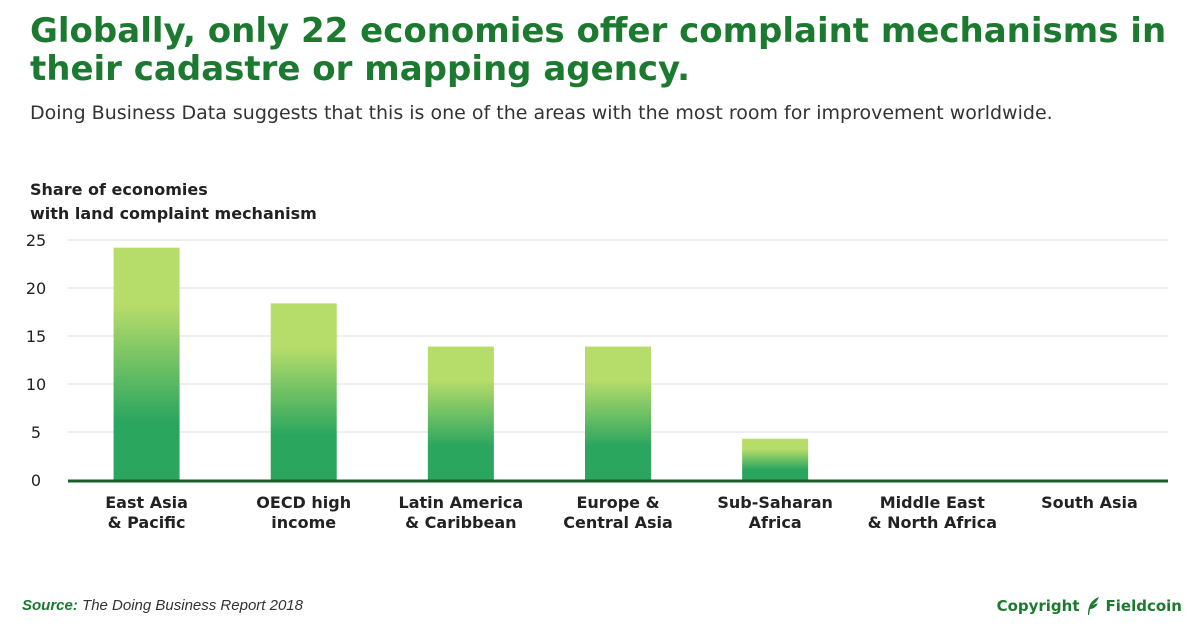 The width and height of the screenshot is (1200, 630). I want to click on y-tick-label: 0, so click(36, 480).